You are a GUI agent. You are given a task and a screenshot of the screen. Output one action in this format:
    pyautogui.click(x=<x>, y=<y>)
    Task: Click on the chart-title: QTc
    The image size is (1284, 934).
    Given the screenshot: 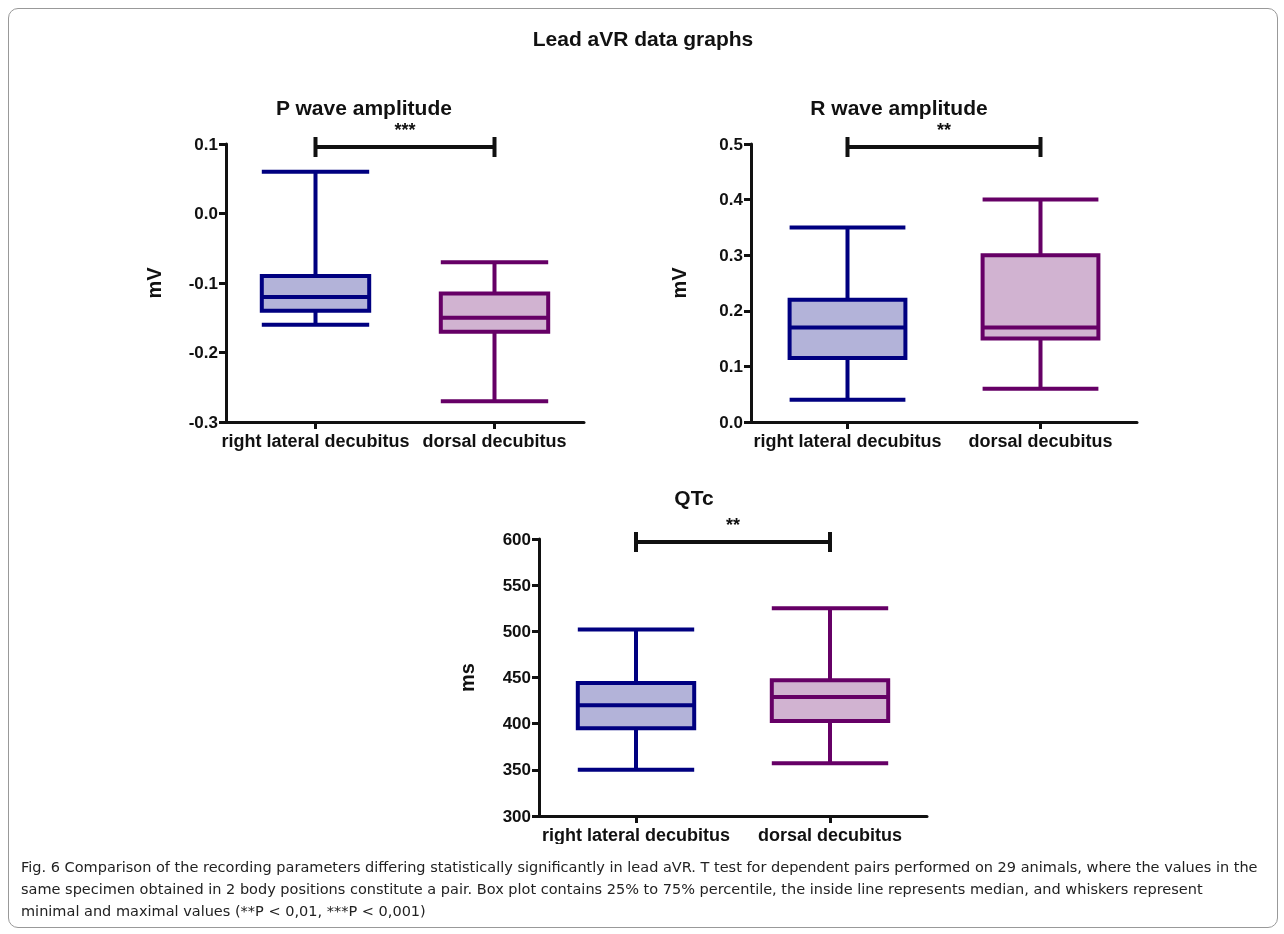 What is the action you would take?
    pyautogui.click(x=694, y=497)
    